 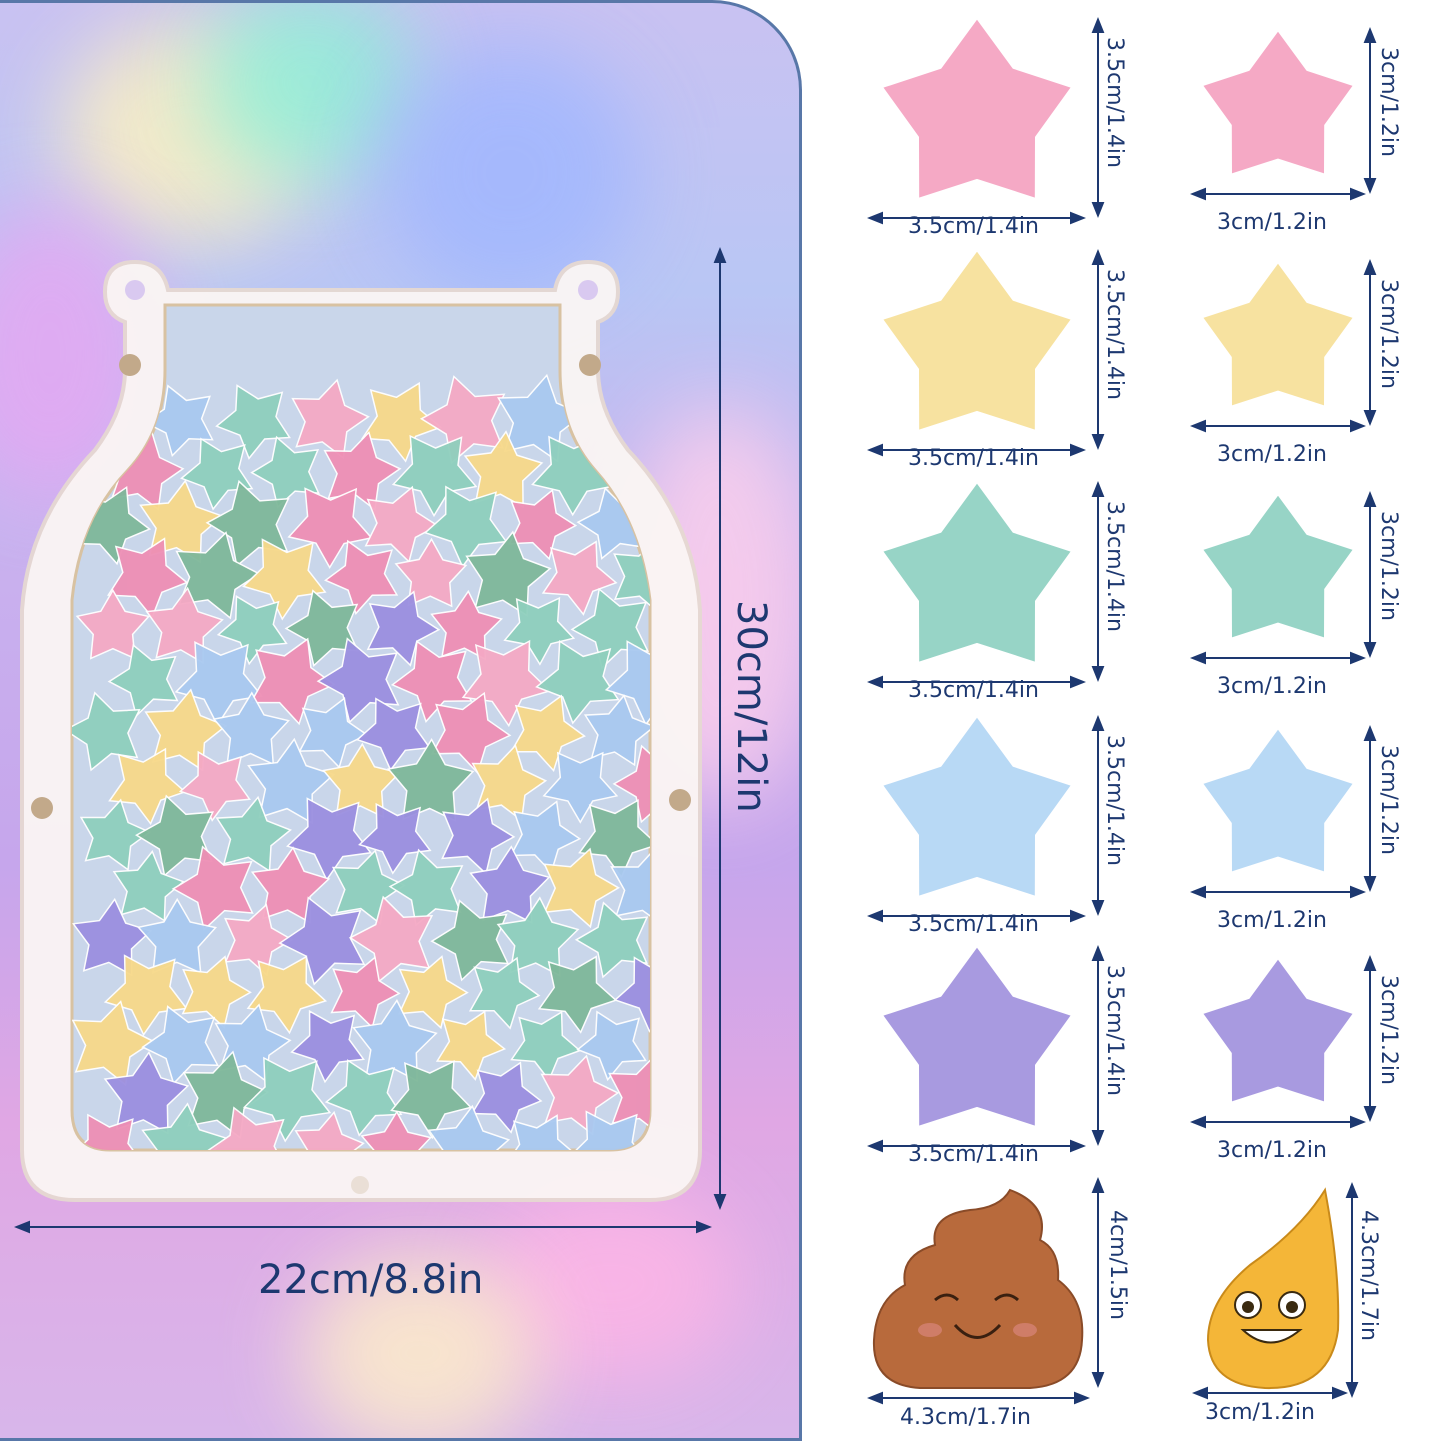 I want to click on poop-emoji-piece, so click(x=978, y=1288).